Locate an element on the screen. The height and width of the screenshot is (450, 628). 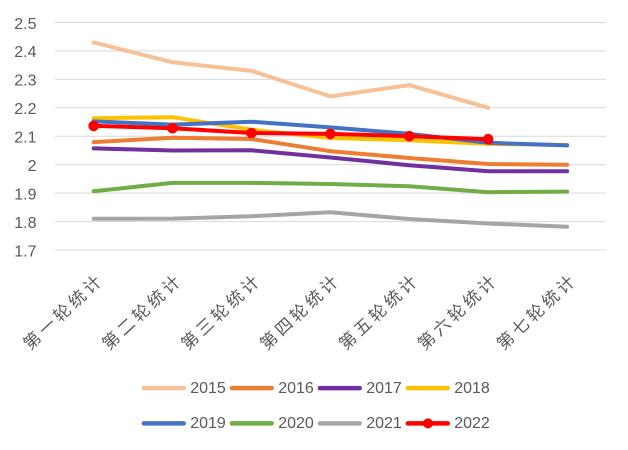
svg-text: 2.1 is located at coordinates (25, 138).